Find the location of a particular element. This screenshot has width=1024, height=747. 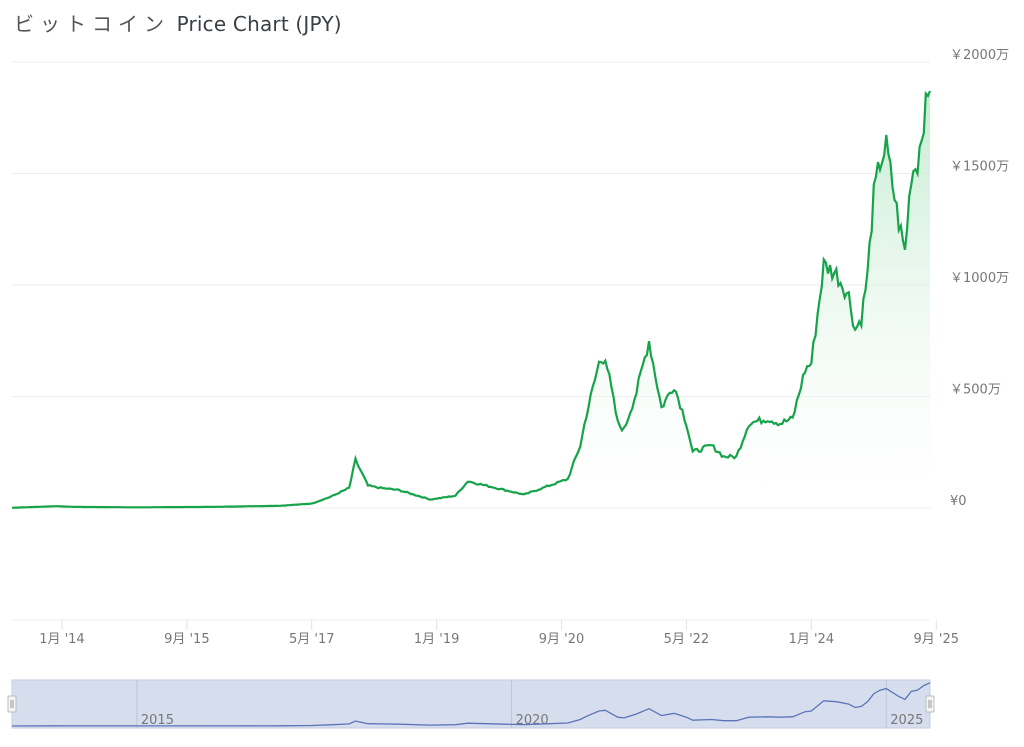

navigator-handle-right is located at coordinates (930, 704).